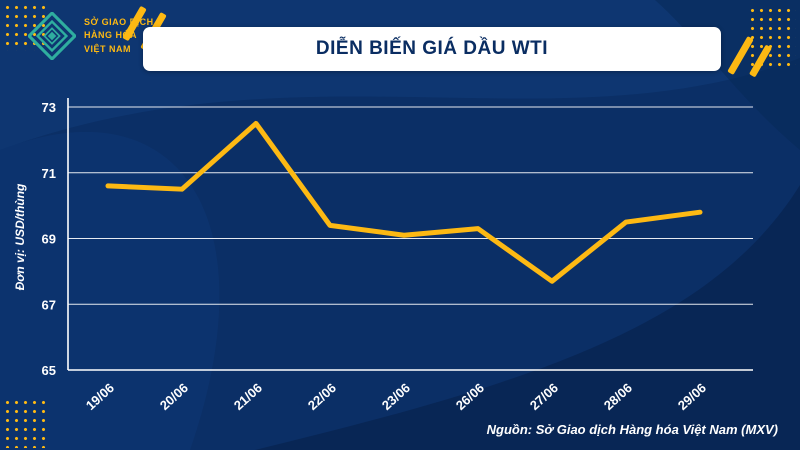  What do you see at coordinates (396, 396) in the screenshot?
I see `x-tick-label: 23/06` at bounding box center [396, 396].